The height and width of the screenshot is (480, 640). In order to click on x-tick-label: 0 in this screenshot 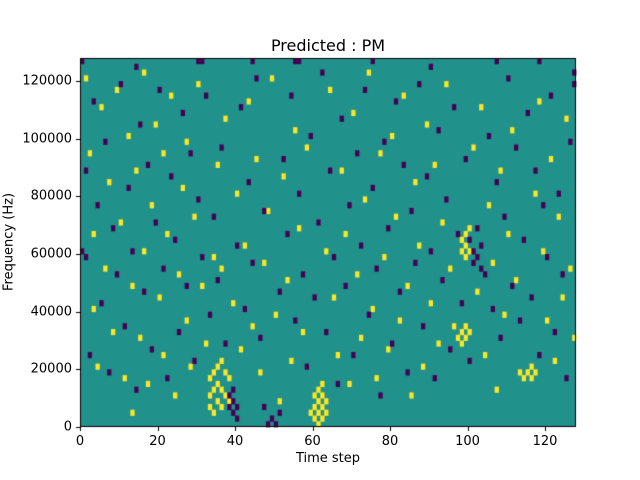, I will do `click(80, 441)`.